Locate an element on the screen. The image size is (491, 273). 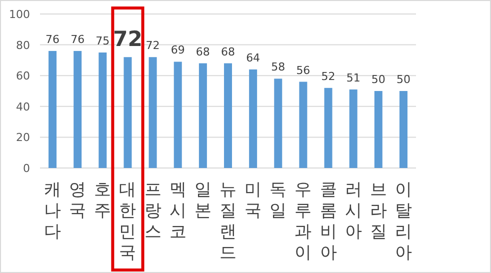
y-tick-label: 60 is located at coordinates (23, 76).